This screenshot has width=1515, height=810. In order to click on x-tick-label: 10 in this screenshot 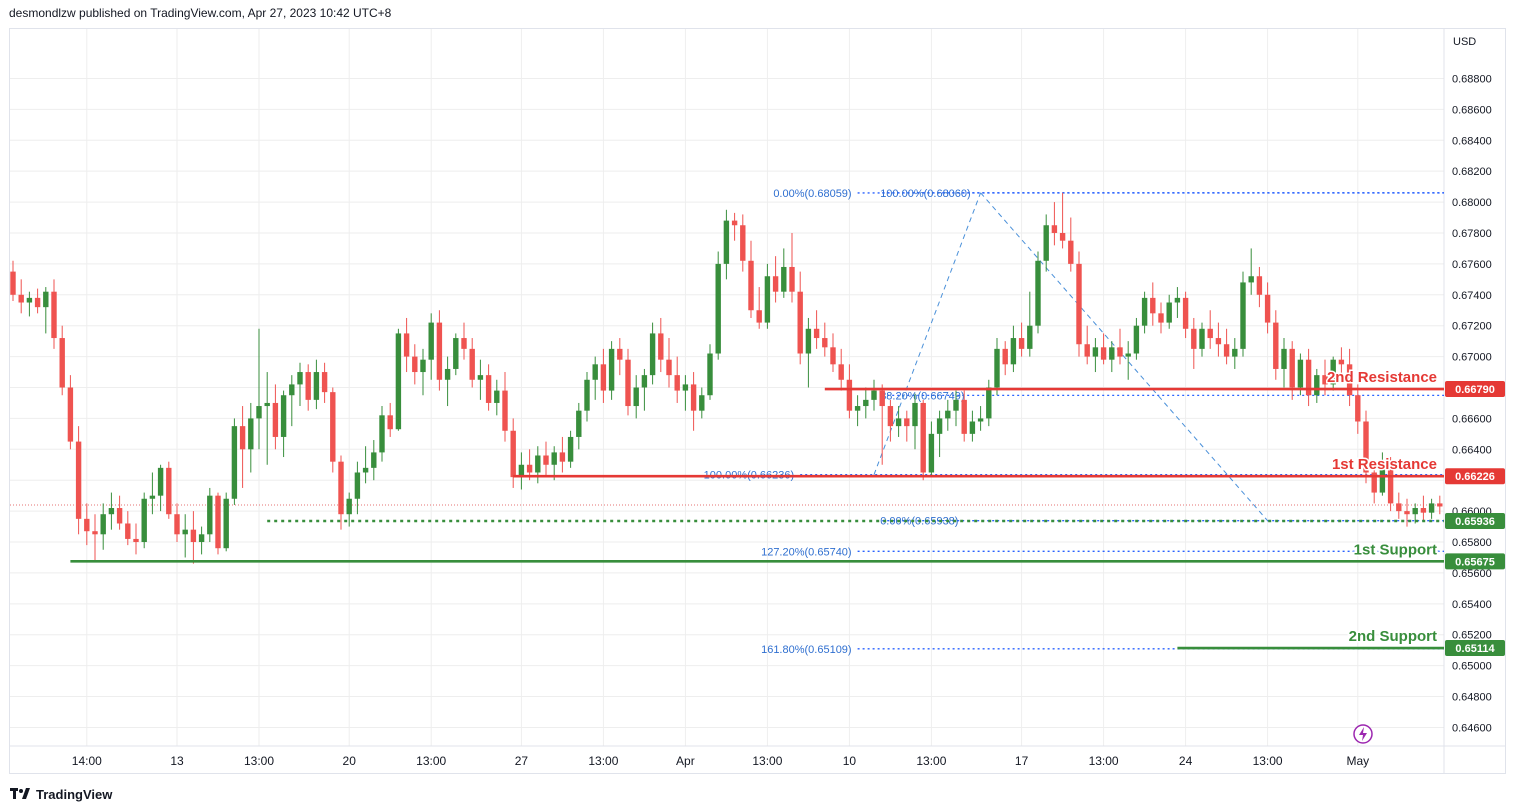, I will do `click(850, 761)`.